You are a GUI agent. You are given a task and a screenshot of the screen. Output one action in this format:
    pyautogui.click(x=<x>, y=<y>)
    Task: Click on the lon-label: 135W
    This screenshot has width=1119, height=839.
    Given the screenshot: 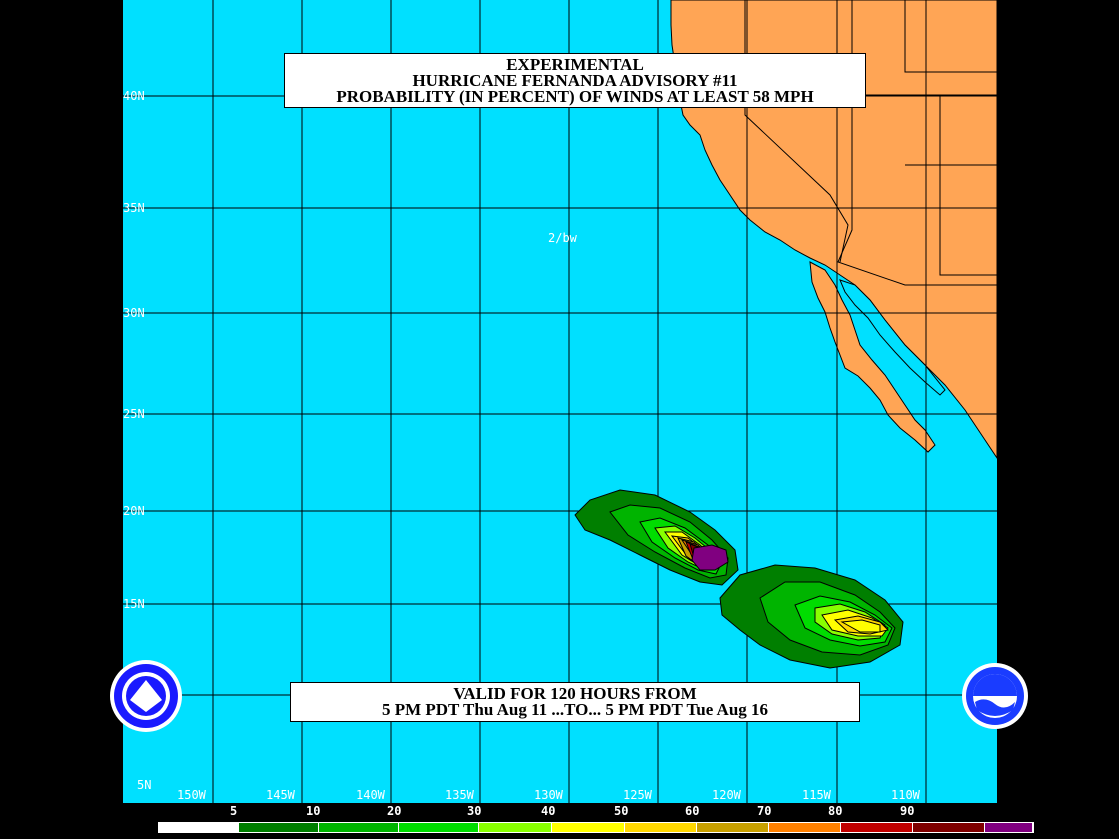 What is the action you would take?
    pyautogui.click(x=459, y=795)
    